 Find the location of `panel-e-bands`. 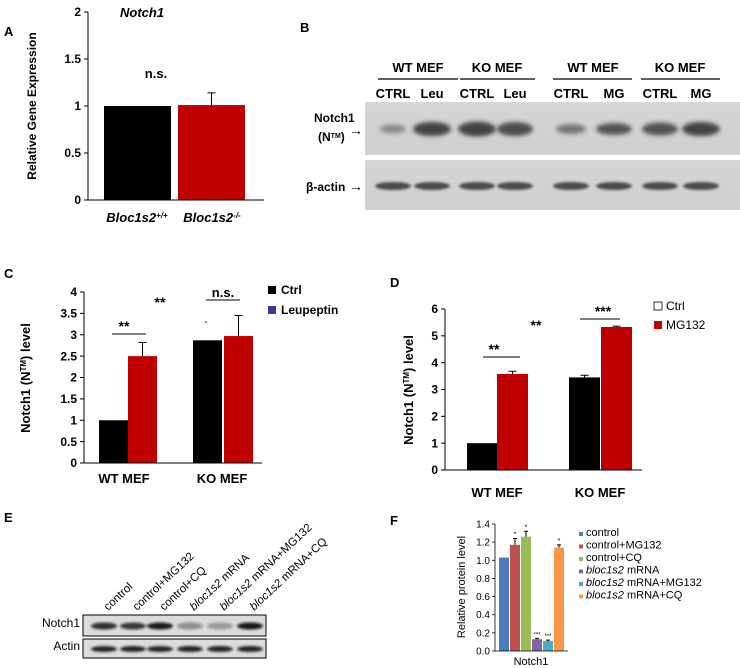

panel-e-bands is located at coordinates (177, 637).